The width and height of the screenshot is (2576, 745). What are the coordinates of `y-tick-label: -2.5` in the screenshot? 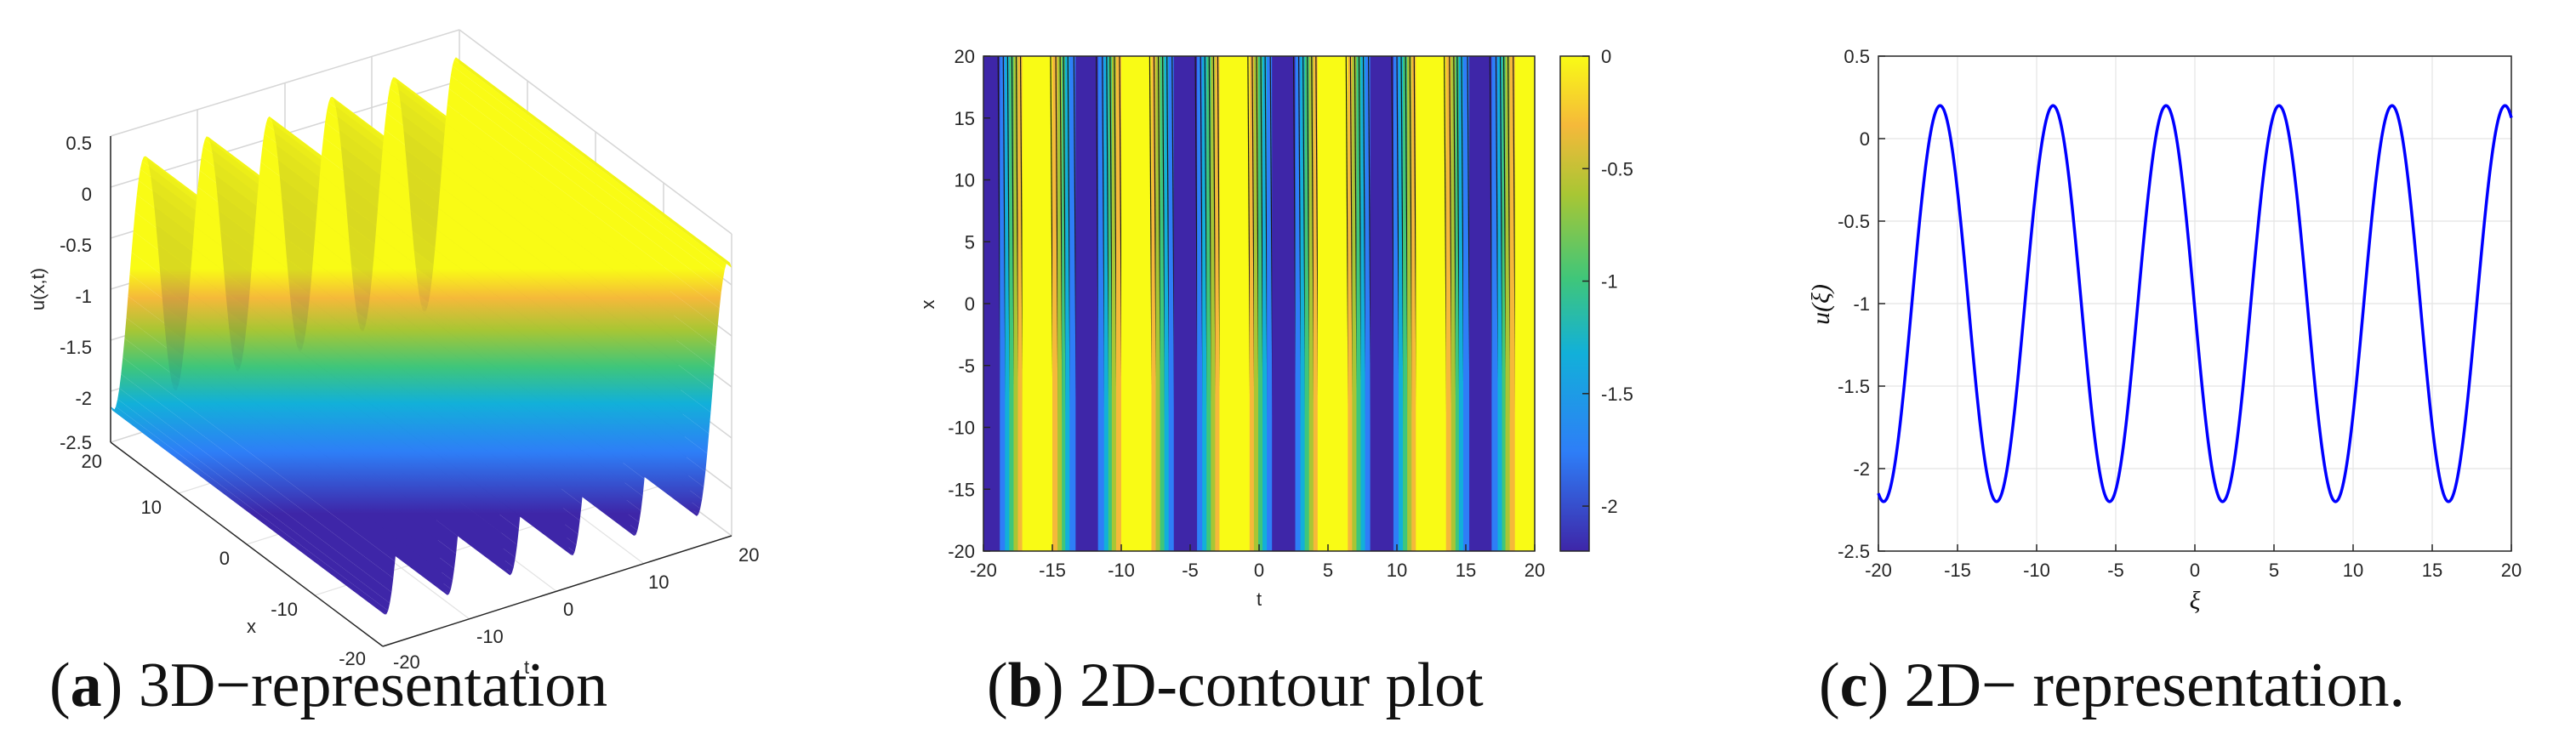 It's located at (1854, 551).